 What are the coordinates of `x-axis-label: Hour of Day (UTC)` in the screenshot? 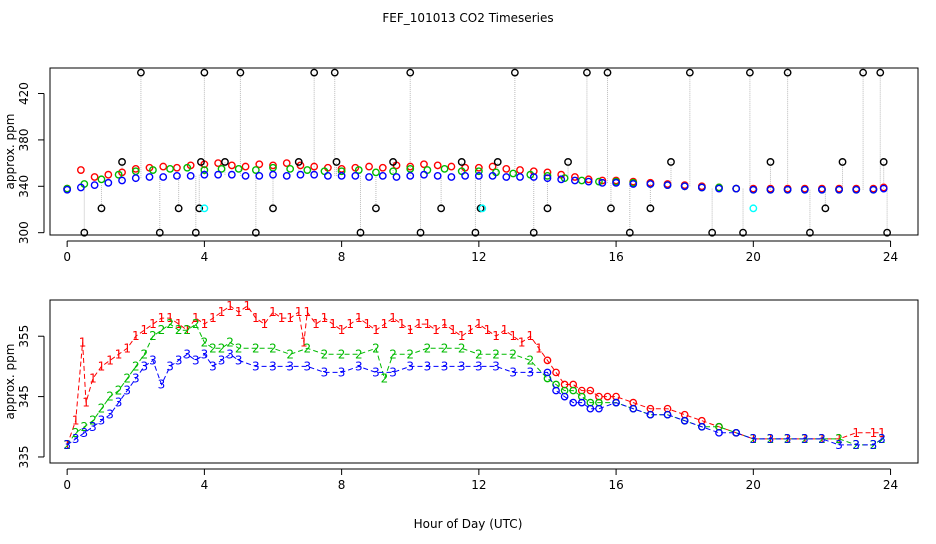 It's located at (468, 524).